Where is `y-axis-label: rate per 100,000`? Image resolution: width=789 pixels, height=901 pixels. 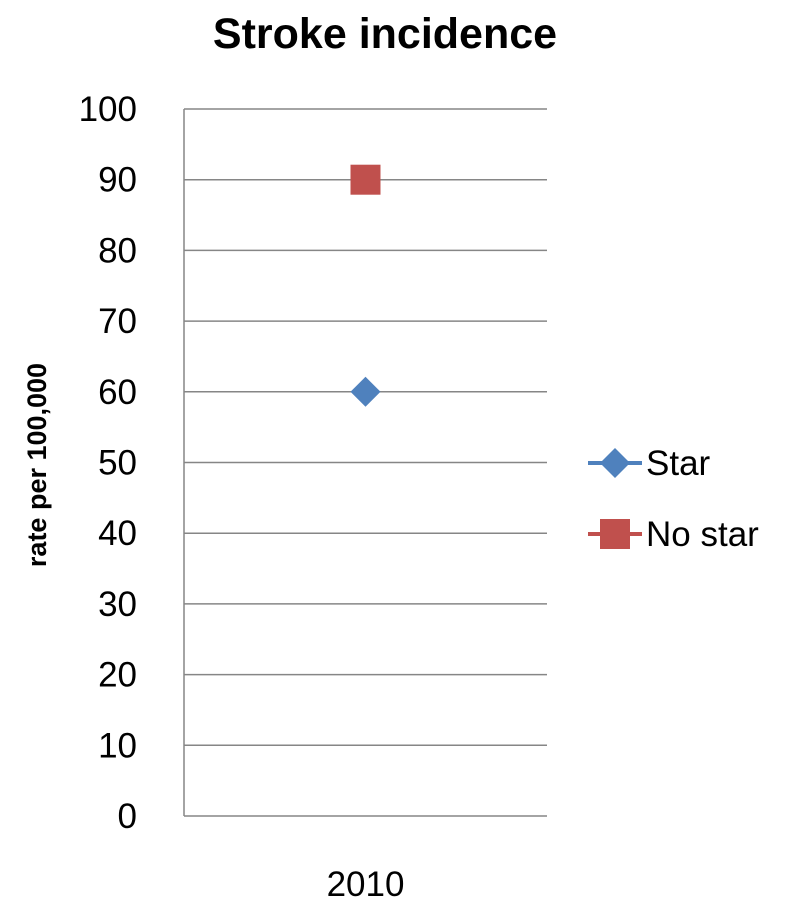 y-axis-label: rate per 100,000 is located at coordinates (37, 465).